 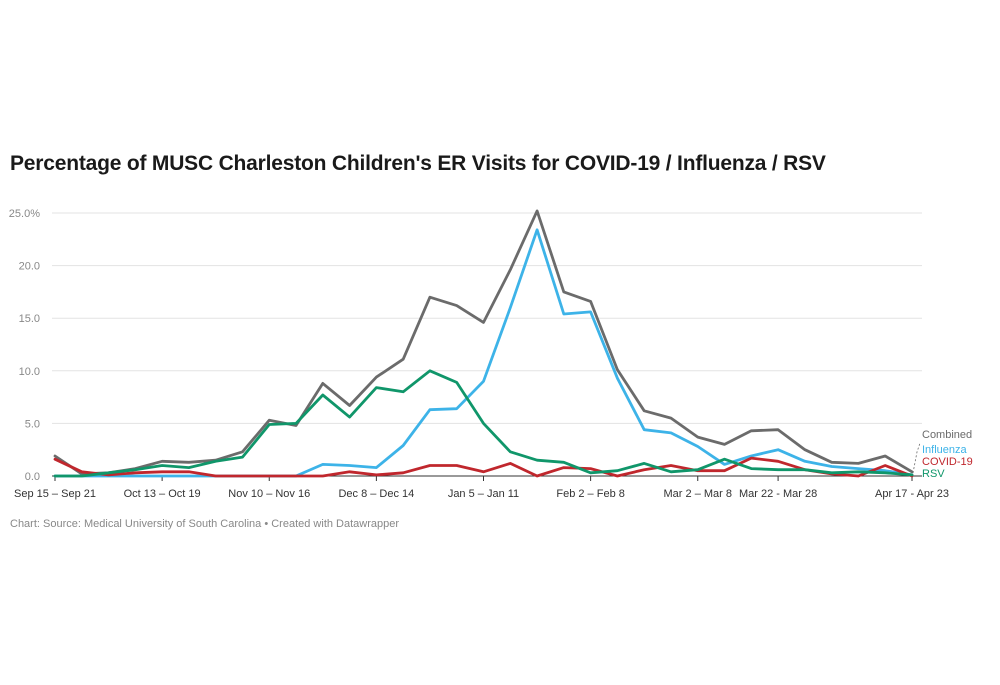 I want to click on legend-connector, so click(x=916, y=458).